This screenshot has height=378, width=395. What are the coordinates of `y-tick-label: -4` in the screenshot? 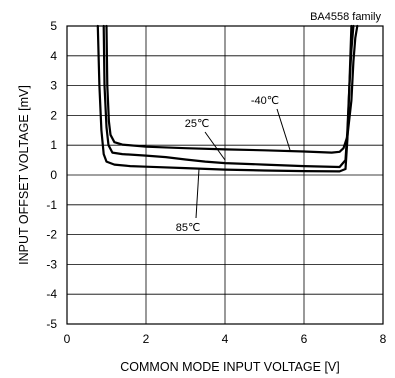 It's located at (51, 294).